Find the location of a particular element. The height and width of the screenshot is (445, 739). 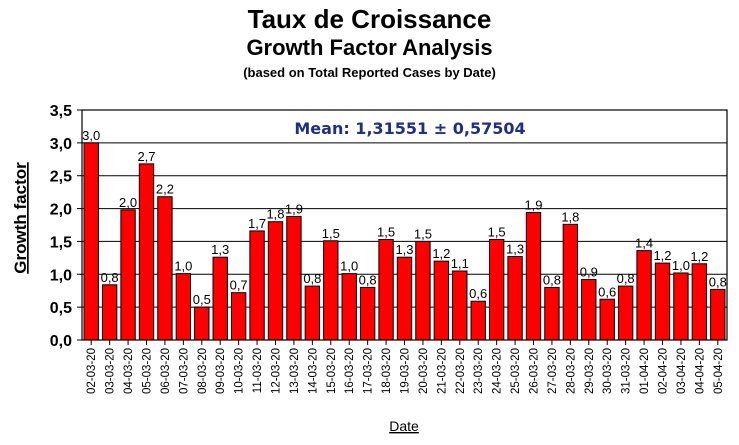

chart-note: (based on Total Reported Cases by Date) is located at coordinates (369, 72).